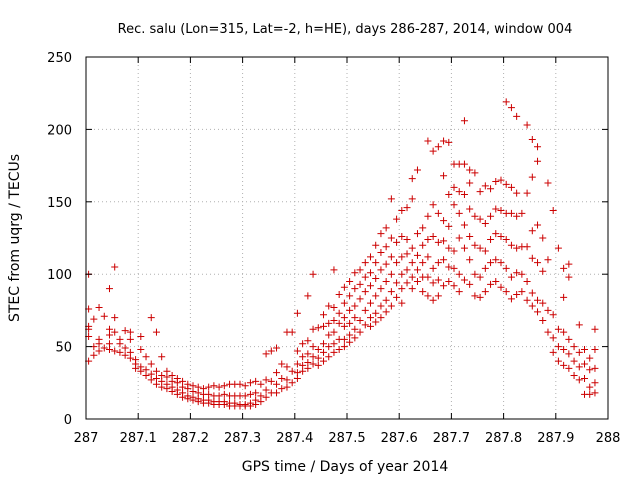  Describe the element at coordinates (503, 438) in the screenshot. I see `x-tick-label: 287.8` at that location.